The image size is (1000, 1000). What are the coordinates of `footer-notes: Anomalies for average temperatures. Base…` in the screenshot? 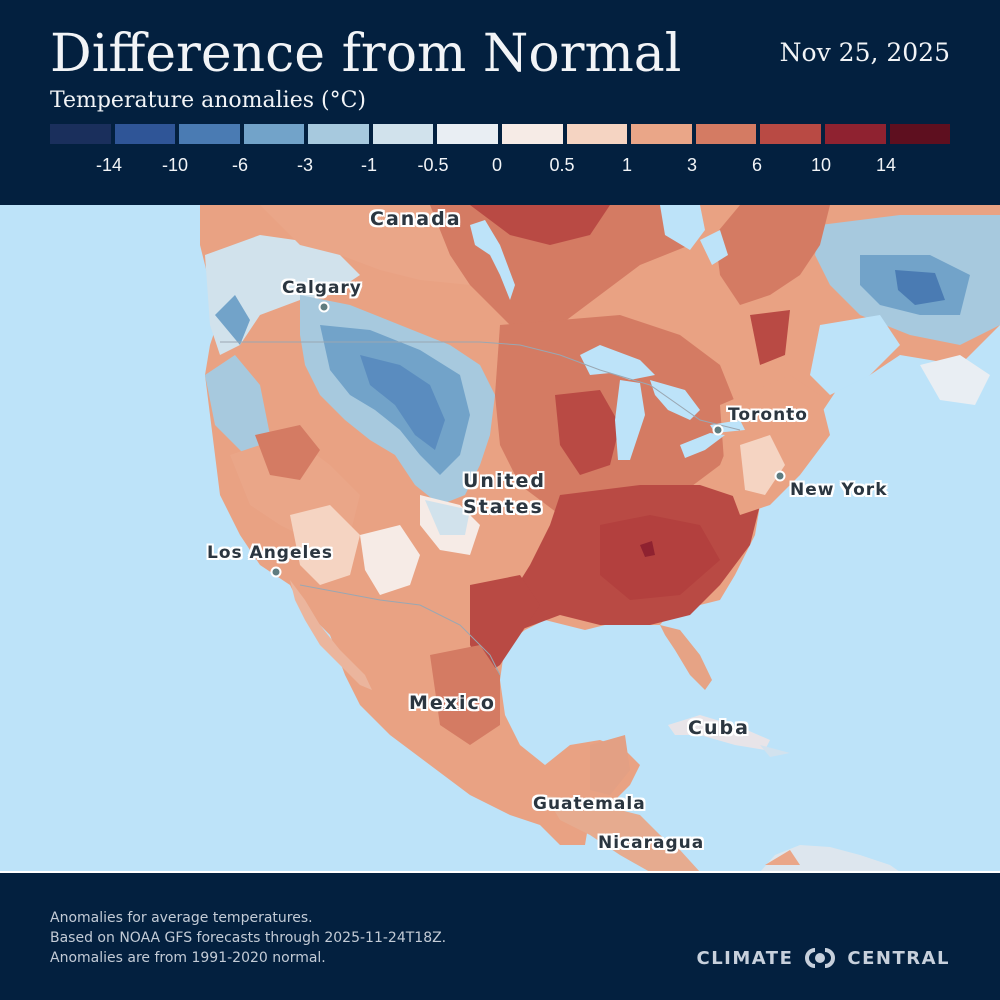 It's located at (248, 938).